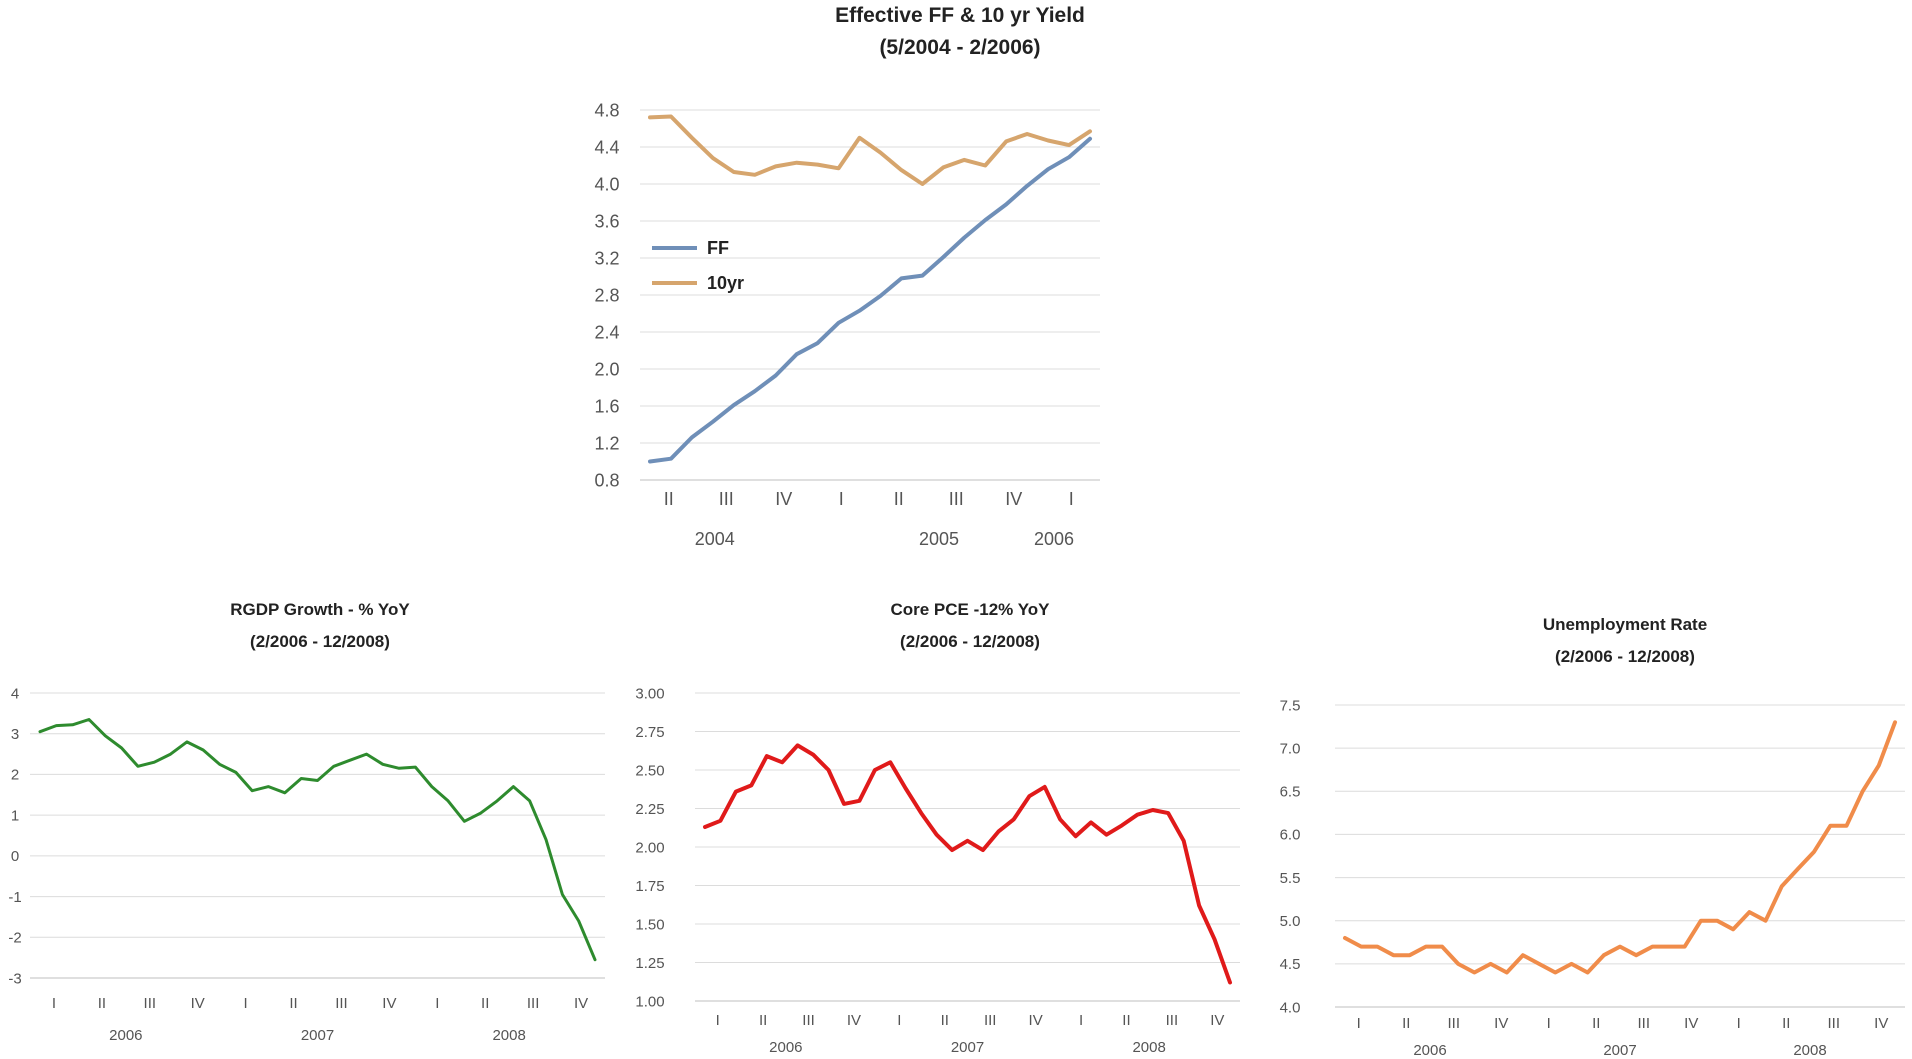 This screenshot has width=1912, height=1059. Describe the element at coordinates (606, 443) in the screenshot. I see `y-tick-label: 1.2` at that location.